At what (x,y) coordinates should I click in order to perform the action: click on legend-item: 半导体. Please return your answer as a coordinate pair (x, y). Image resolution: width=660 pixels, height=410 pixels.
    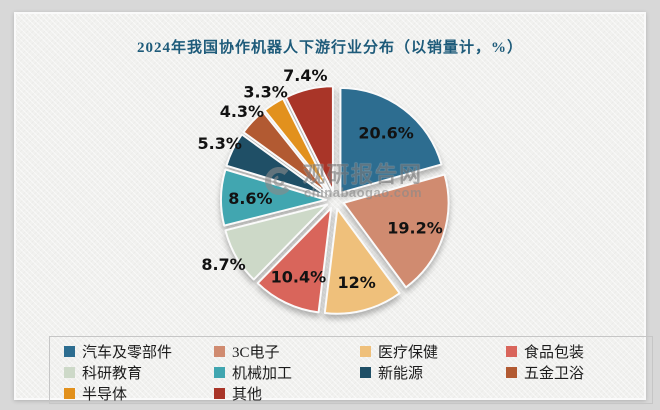
    Looking at the image, I should click on (139, 393).